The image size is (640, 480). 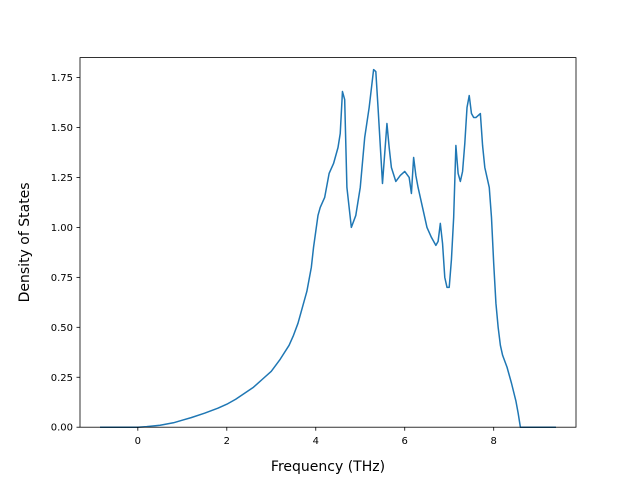 I want to click on y-tick-label: 0.50, so click(x=62, y=328).